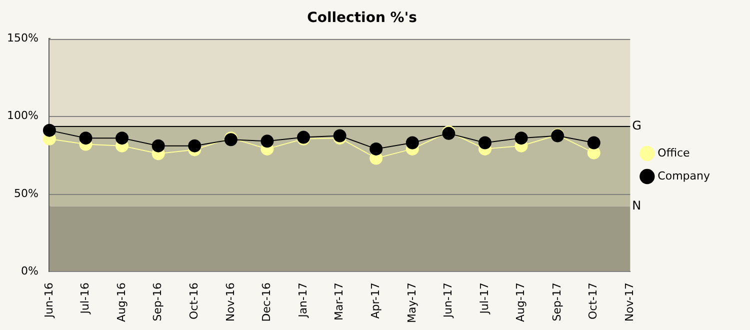  Describe the element at coordinates (29, 271) in the screenshot. I see `y-tick-label: 0%` at that location.